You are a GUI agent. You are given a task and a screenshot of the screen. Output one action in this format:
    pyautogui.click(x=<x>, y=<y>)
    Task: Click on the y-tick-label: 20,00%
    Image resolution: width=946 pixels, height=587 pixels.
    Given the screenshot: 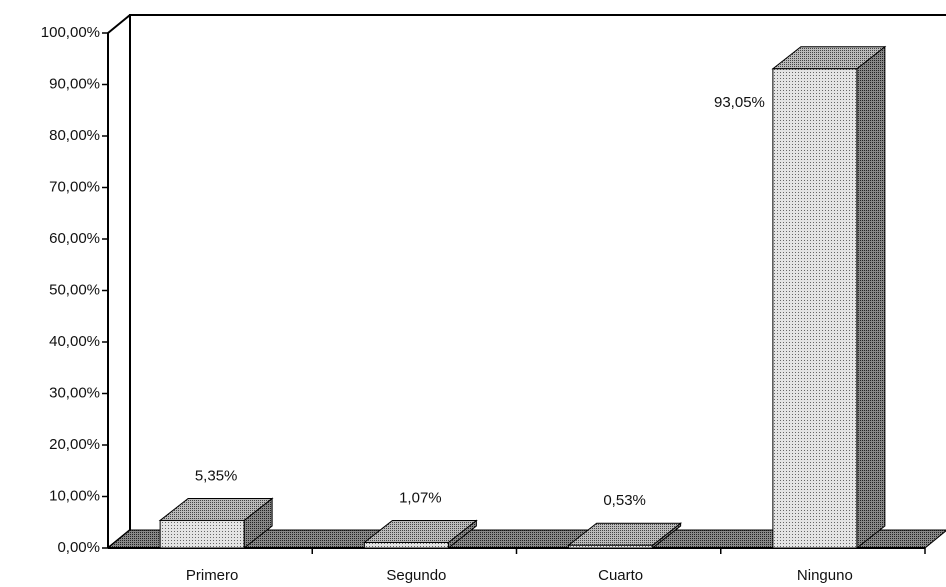 What is the action you would take?
    pyautogui.click(x=74, y=444)
    